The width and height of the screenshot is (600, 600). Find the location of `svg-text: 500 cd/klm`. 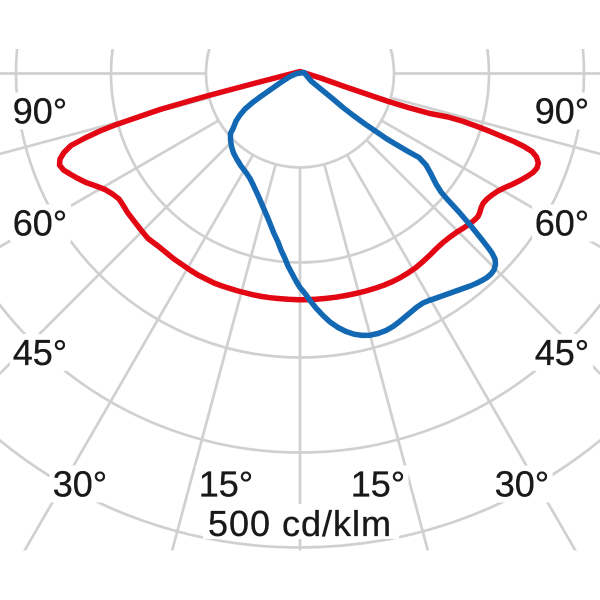

svg-text: 500 cd/klm is located at coordinates (300, 523).